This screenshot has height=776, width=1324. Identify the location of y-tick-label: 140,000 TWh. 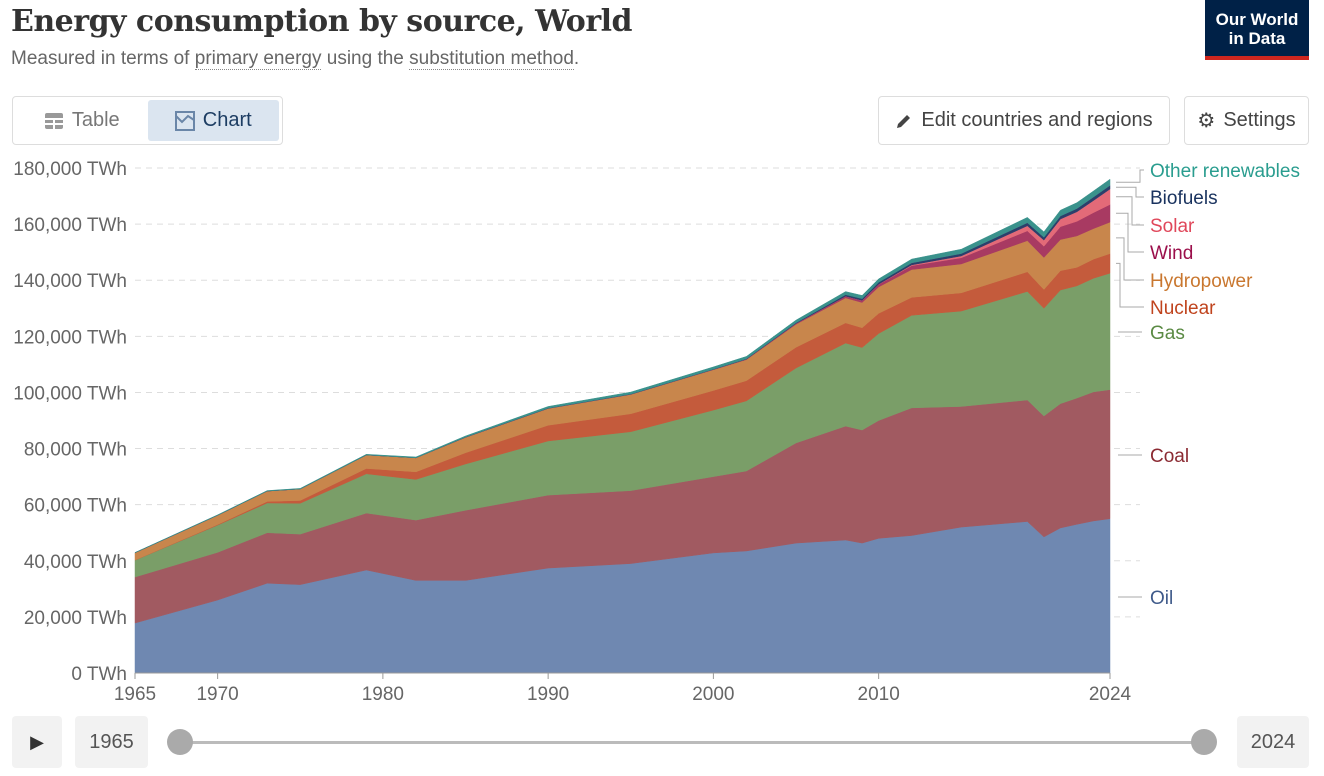
(70, 281).